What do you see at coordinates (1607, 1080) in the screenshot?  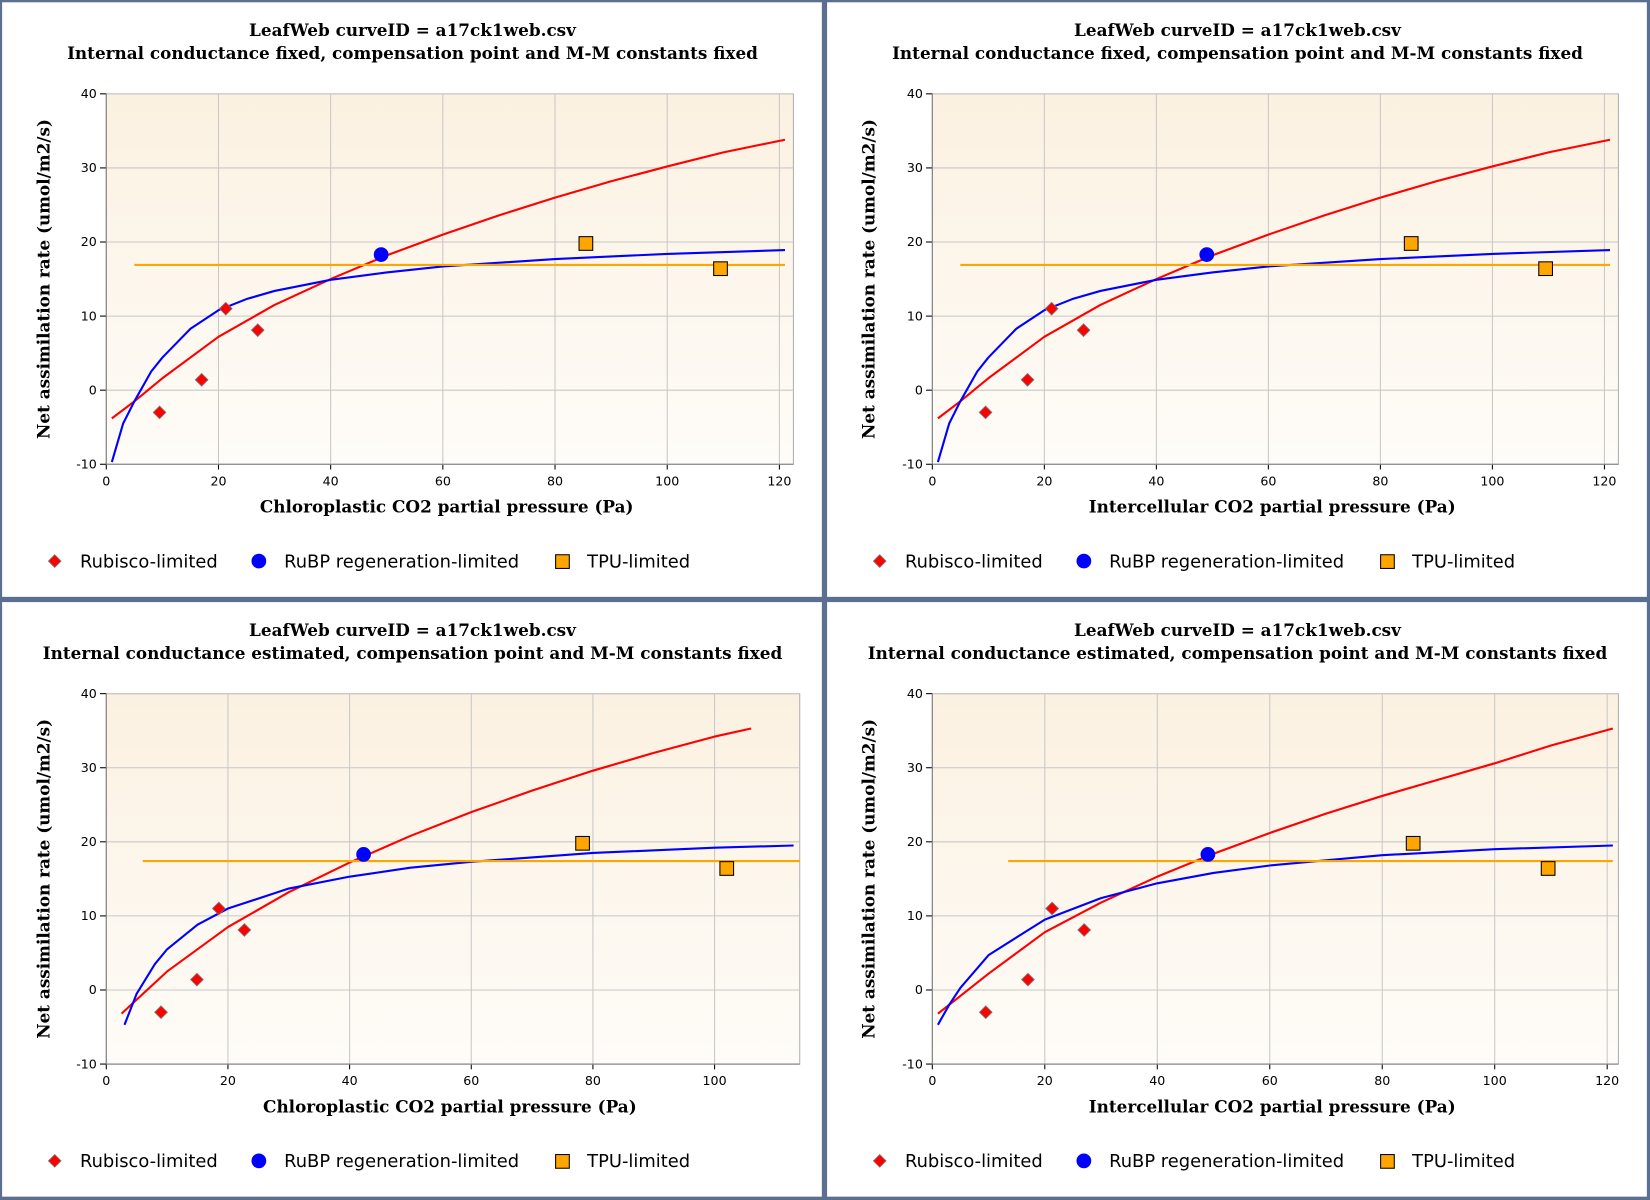 I see `x-tick-label: 120` at bounding box center [1607, 1080].